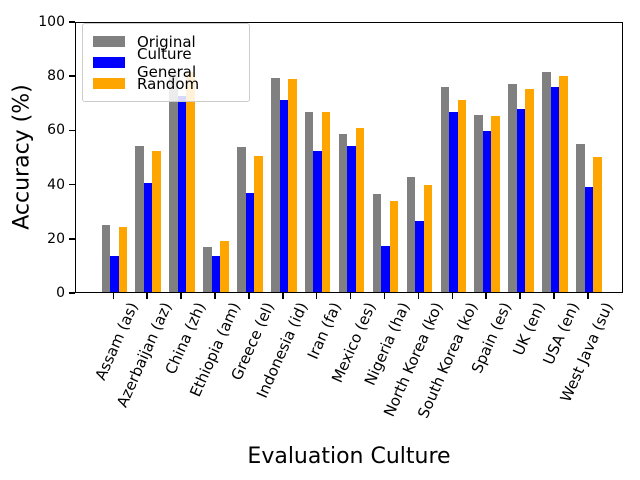 The width and height of the screenshot is (640, 480). Describe the element at coordinates (51, 22) in the screenshot. I see `y-tick-label: 100` at that location.